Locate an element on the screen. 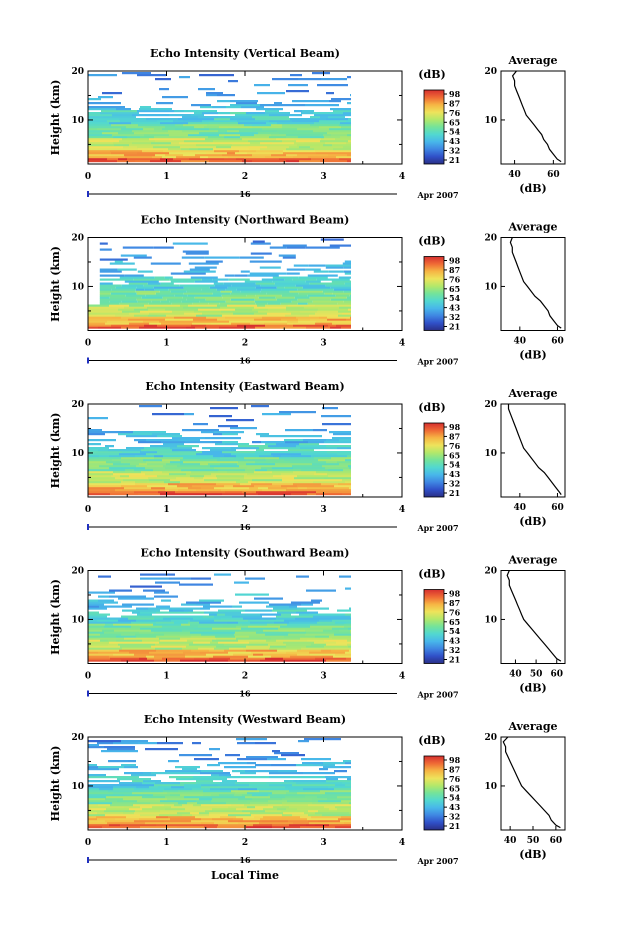 This screenshot has height=929, width=619. x-tick-label: 4 is located at coordinates (402, 843).